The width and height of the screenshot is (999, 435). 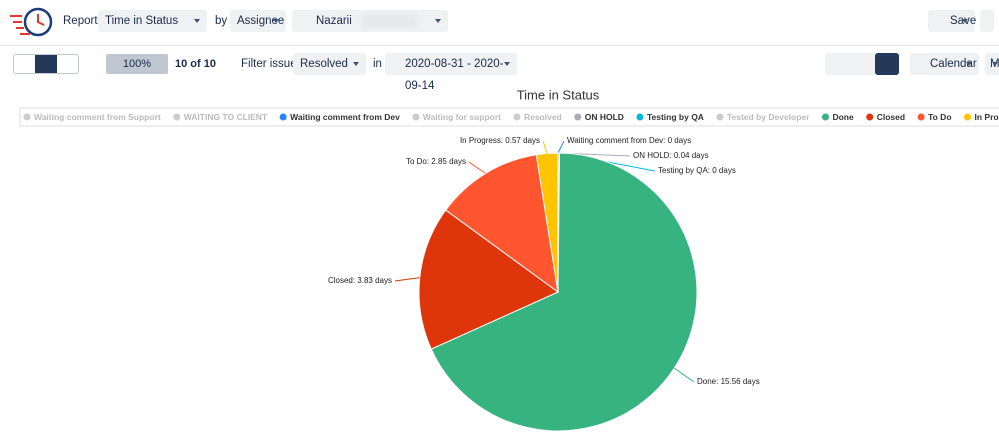 What do you see at coordinates (377, 64) in the screenshot?
I see `in-label: in` at bounding box center [377, 64].